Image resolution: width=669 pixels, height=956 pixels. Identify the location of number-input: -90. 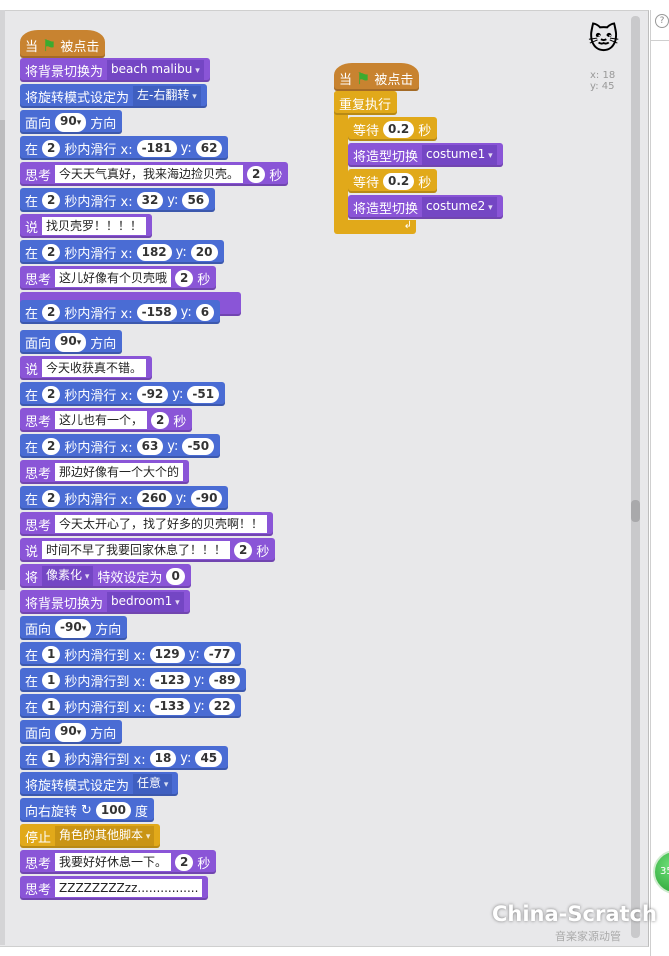
(206, 498).